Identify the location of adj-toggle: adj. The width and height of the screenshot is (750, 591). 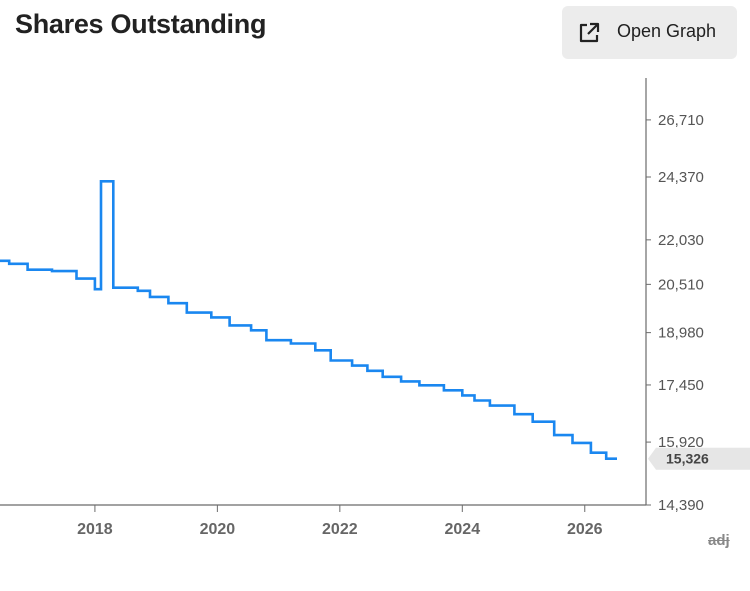
(719, 540).